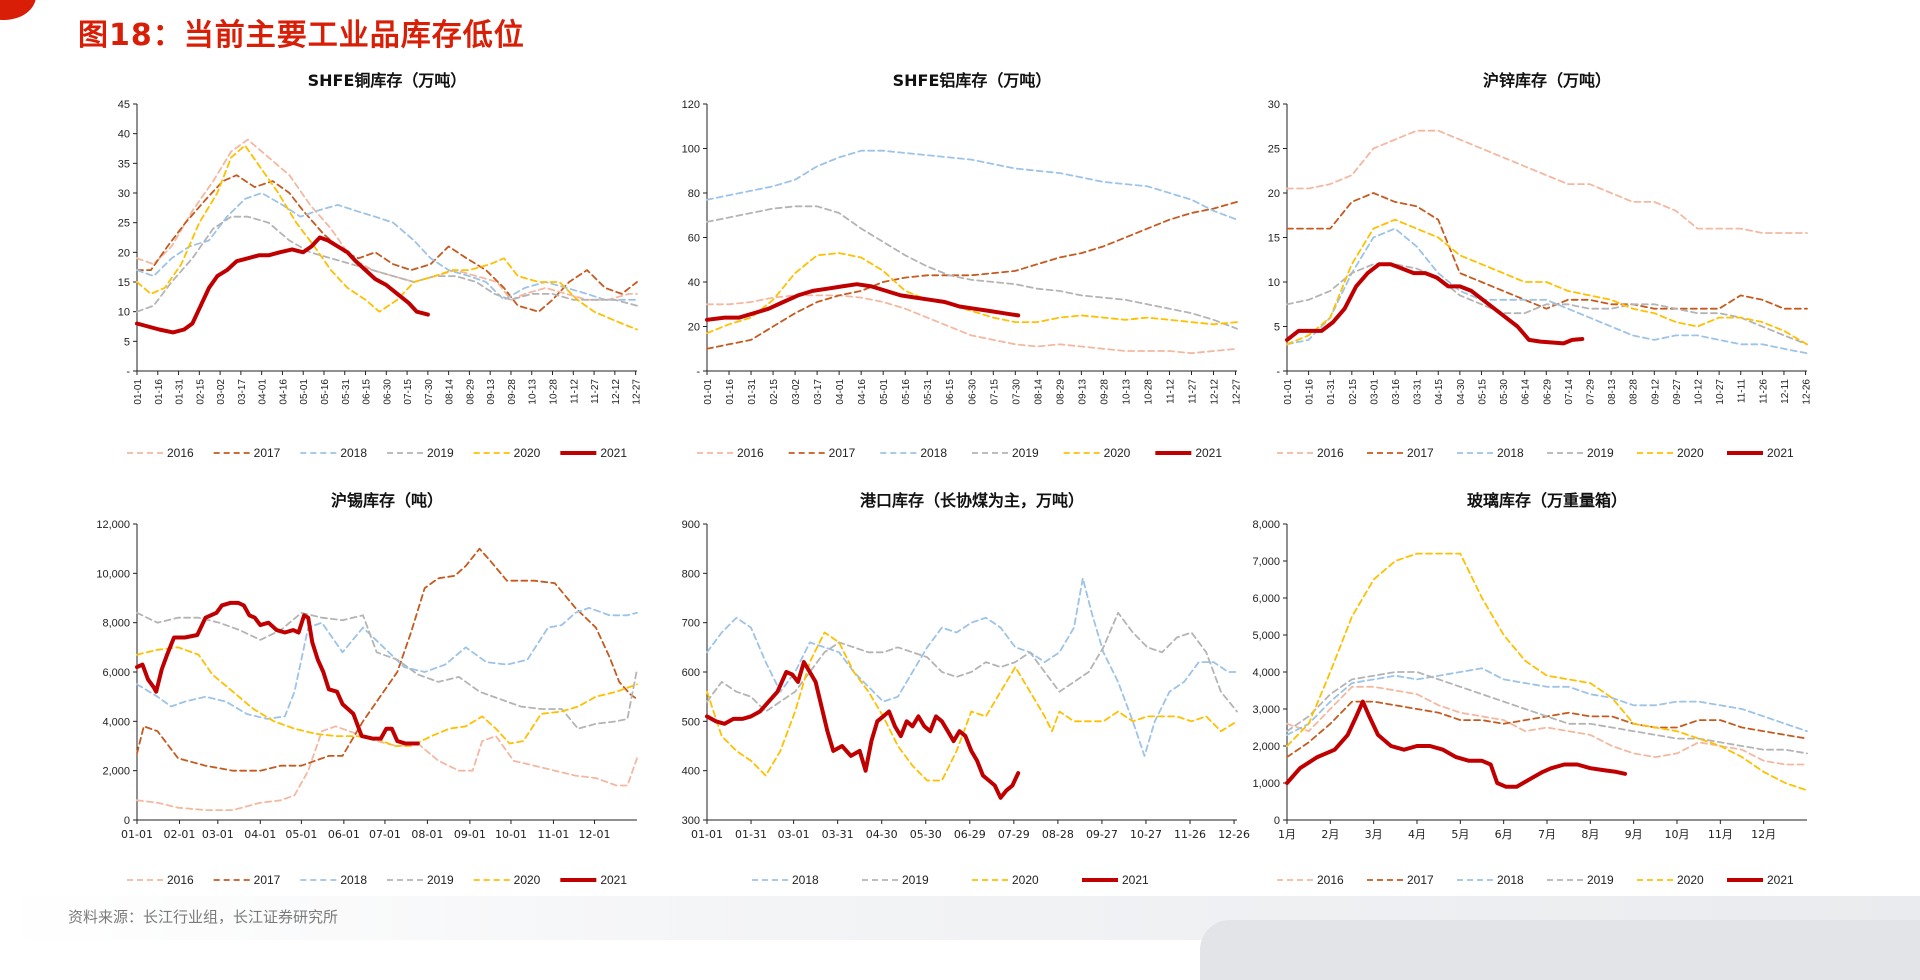  What do you see at coordinates (882, 834) in the screenshot?
I see `x-tick-label: 04-30` at bounding box center [882, 834].